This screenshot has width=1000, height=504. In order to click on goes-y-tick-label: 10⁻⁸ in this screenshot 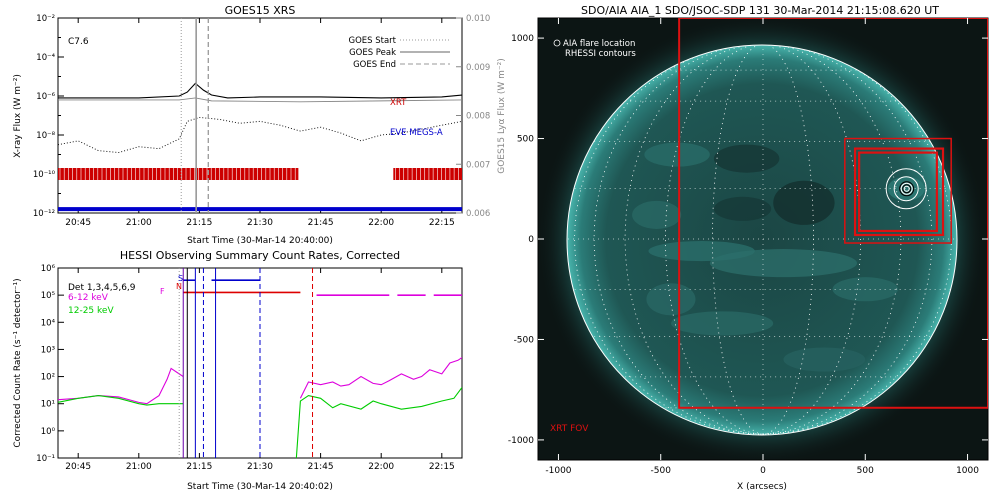, I will do `click(45, 136)`.